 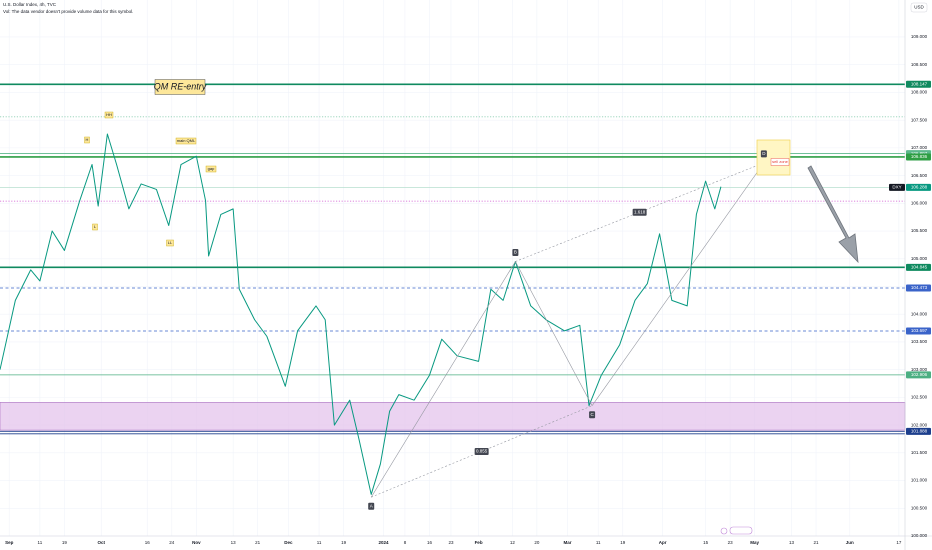 I want to click on annotation: L, so click(x=95, y=226).